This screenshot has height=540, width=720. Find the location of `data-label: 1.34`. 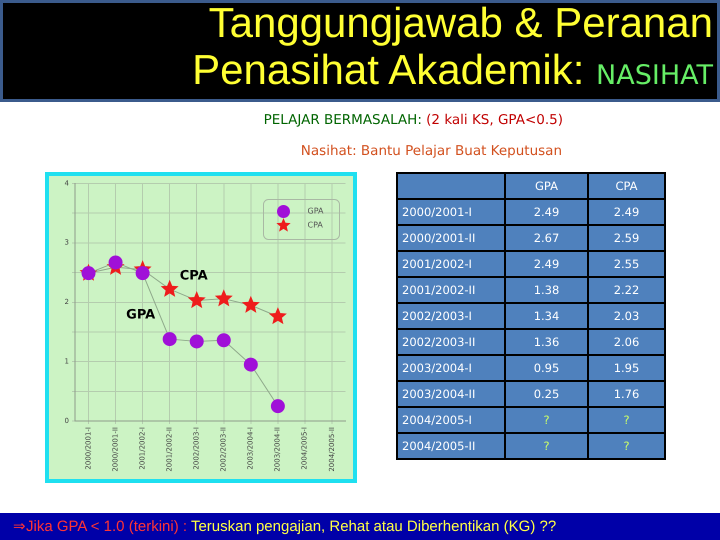

data-label: 1.34 is located at coordinates (546, 316).